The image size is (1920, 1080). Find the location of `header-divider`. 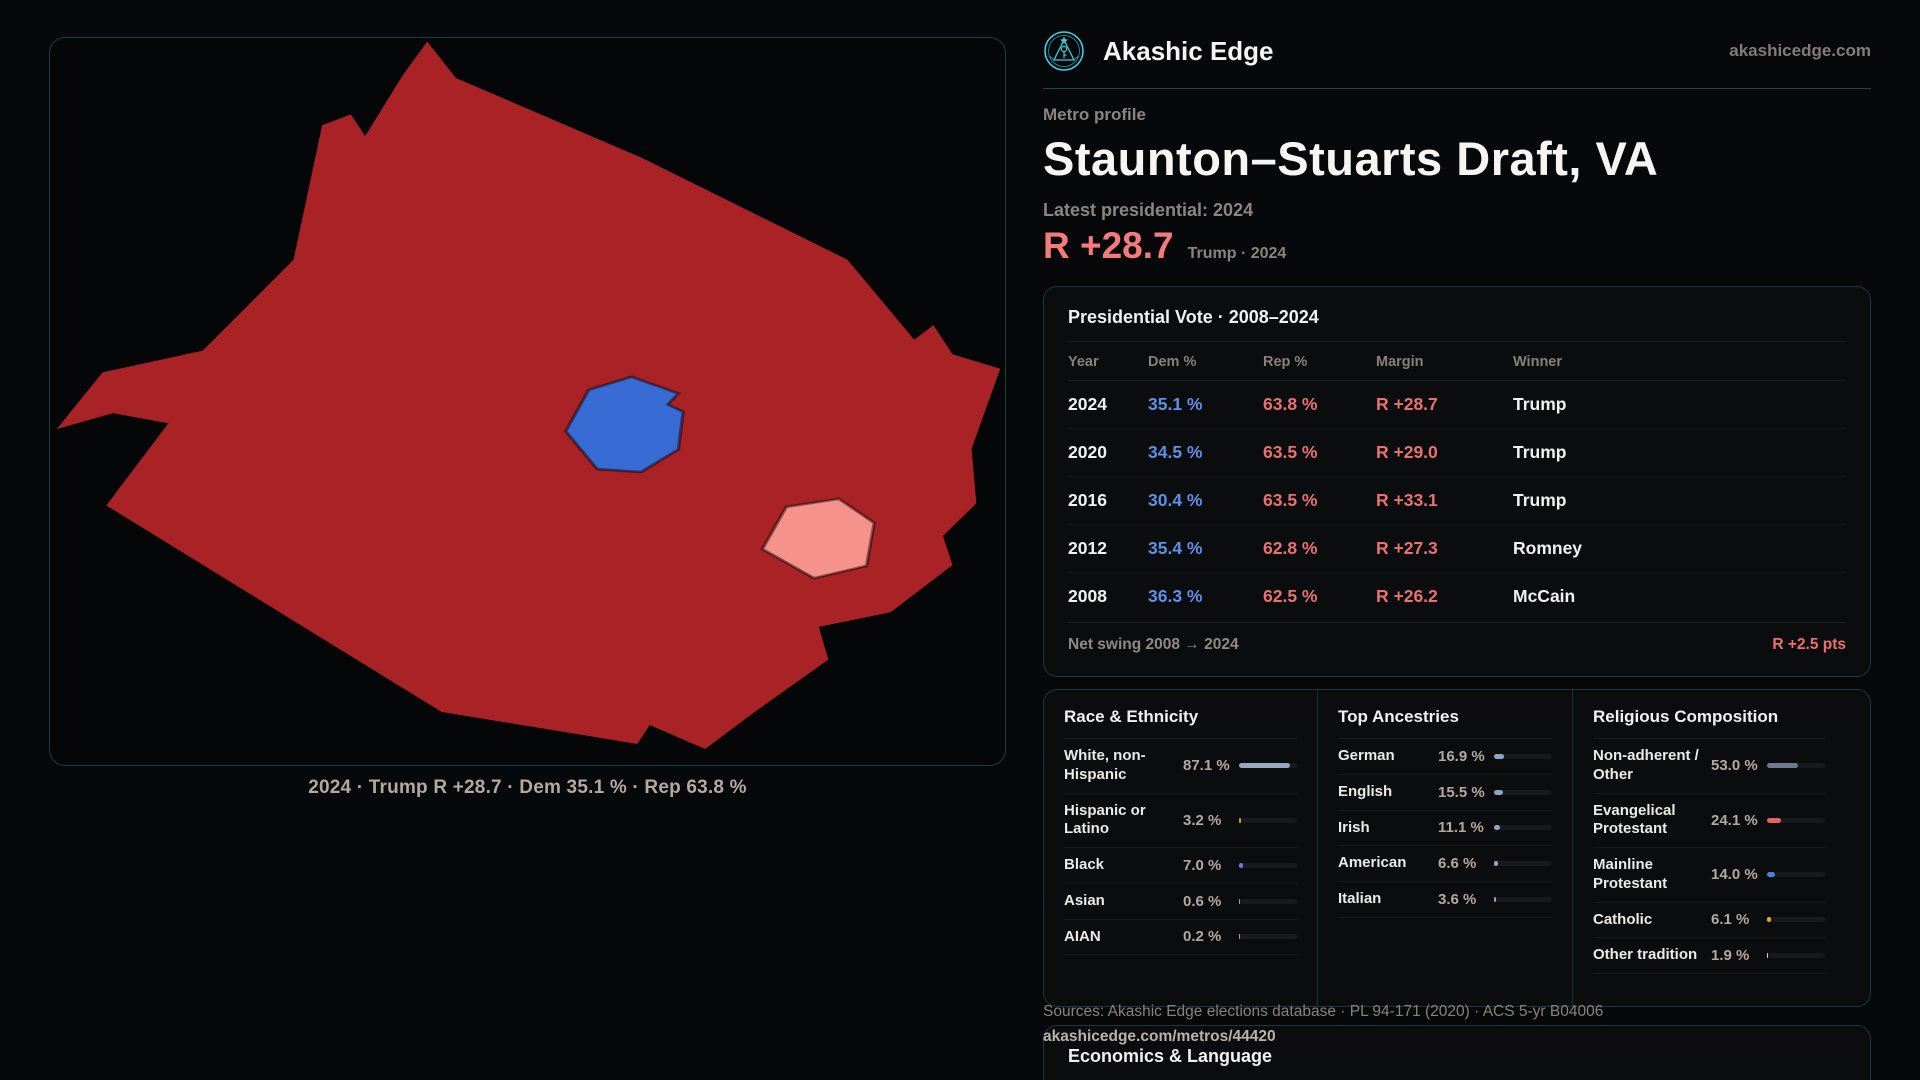

header-divider is located at coordinates (1457, 88).